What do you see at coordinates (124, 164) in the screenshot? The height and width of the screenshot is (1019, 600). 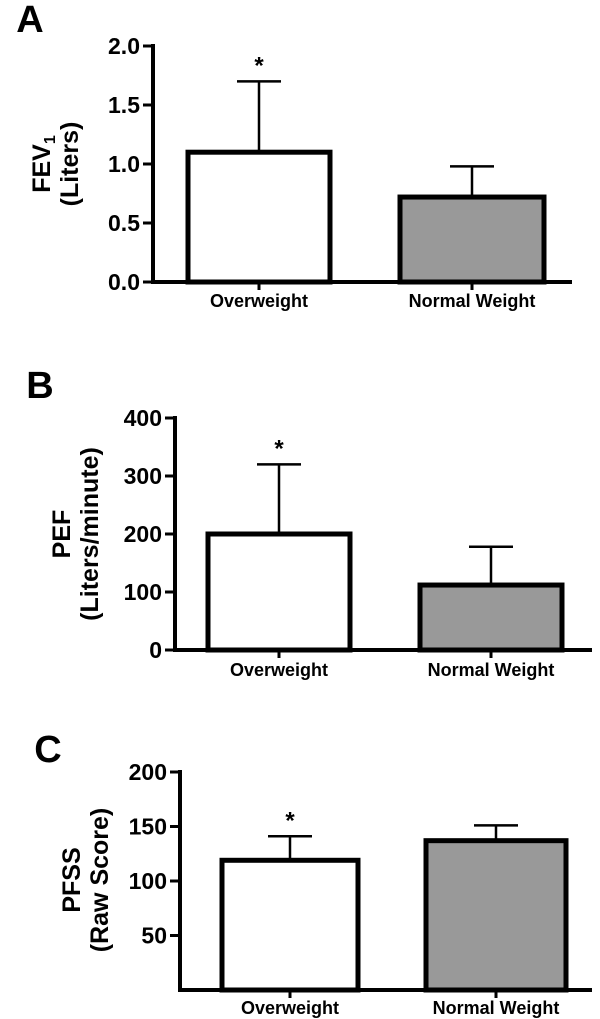 I see `y-tick-label: 1.0` at bounding box center [124, 164].